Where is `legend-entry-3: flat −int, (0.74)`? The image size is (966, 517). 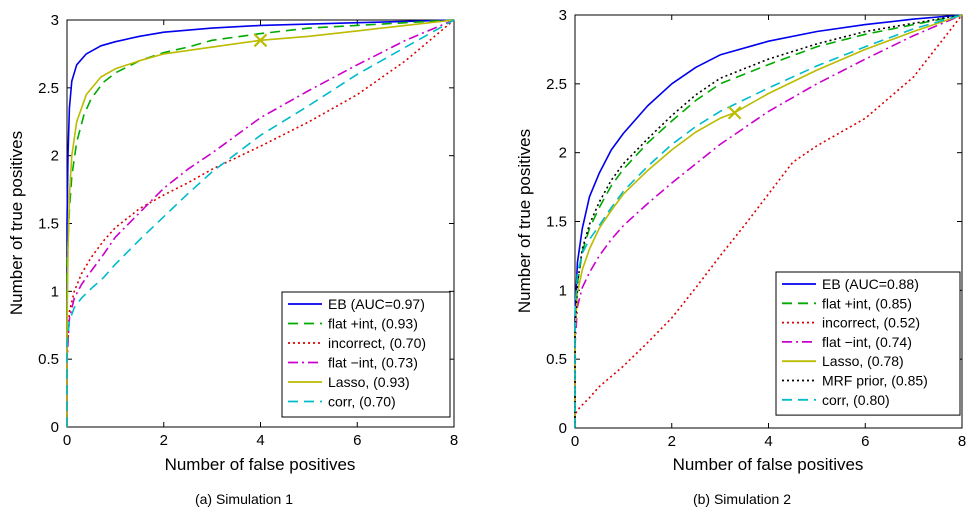 legend-entry-3: flat −int, (0.74) is located at coordinates (867, 342).